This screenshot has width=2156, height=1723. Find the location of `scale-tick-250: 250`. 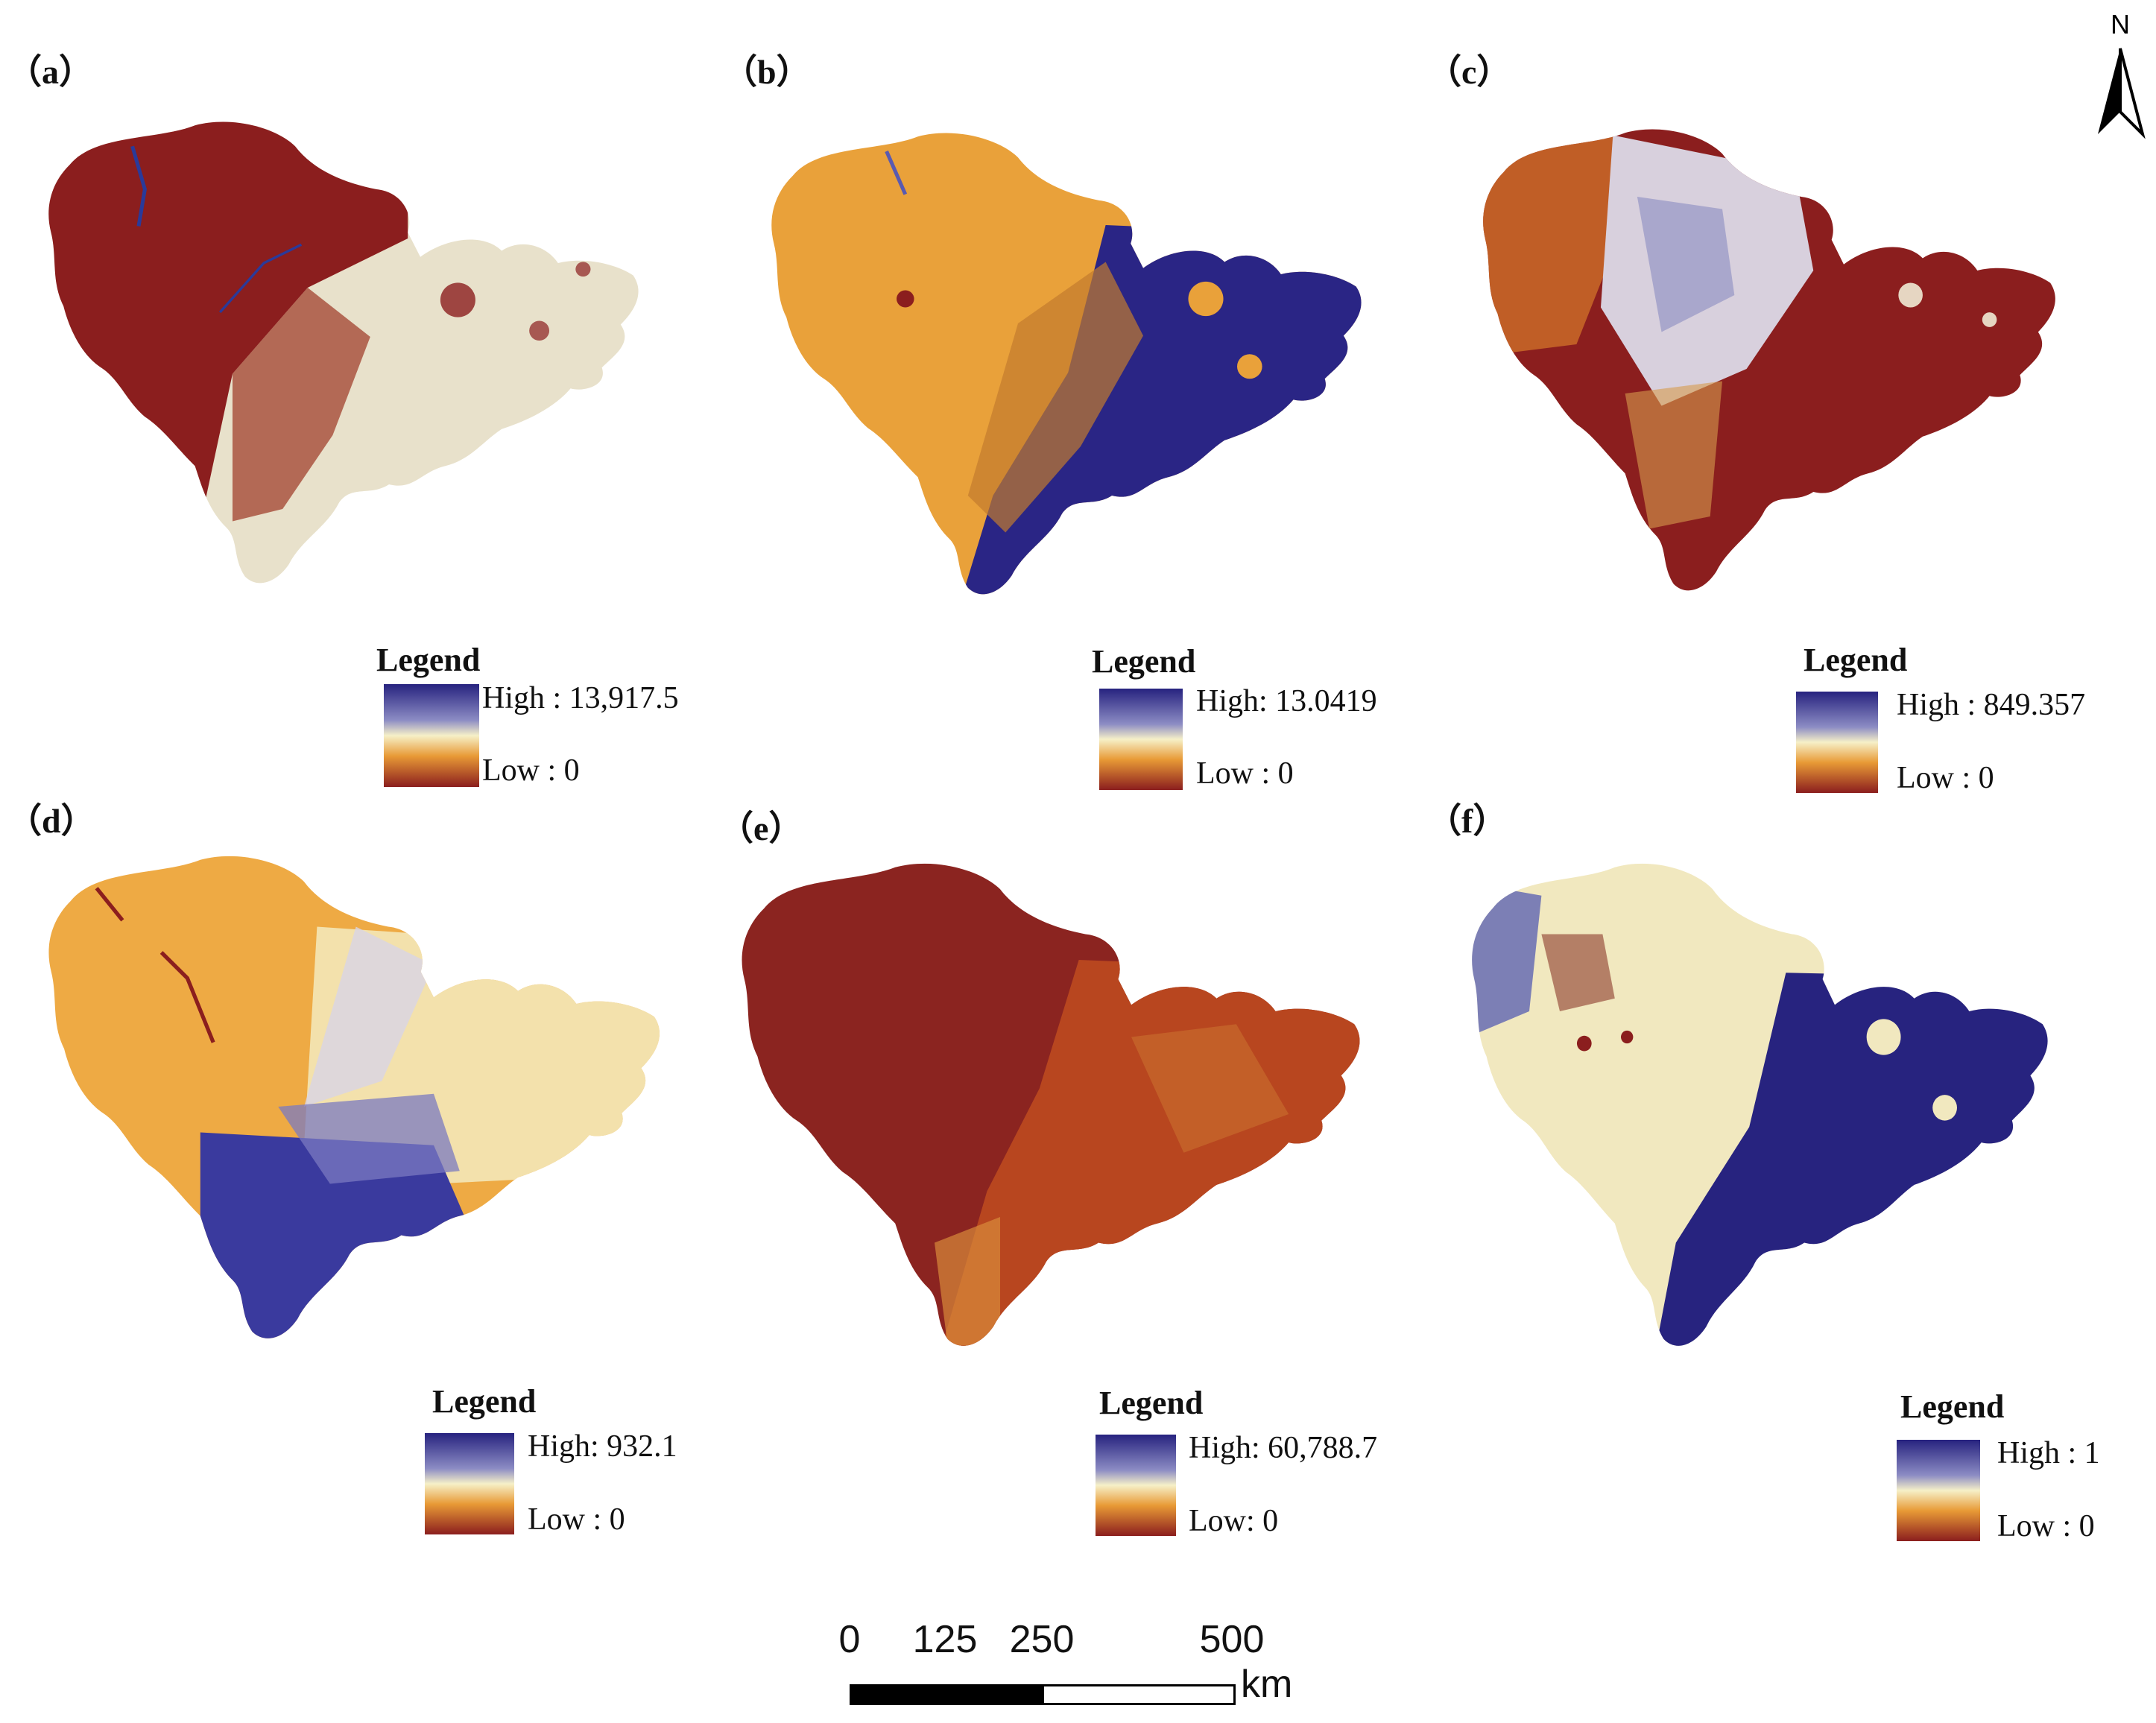

scale-tick-250: 250 is located at coordinates (1042, 1640).